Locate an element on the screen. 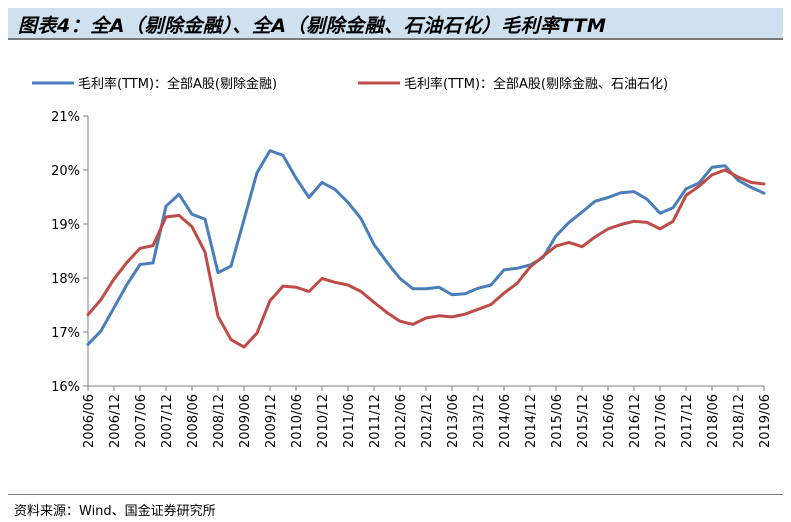 The image size is (791, 522). x-tick-label: 2018/12 is located at coordinates (739, 421).